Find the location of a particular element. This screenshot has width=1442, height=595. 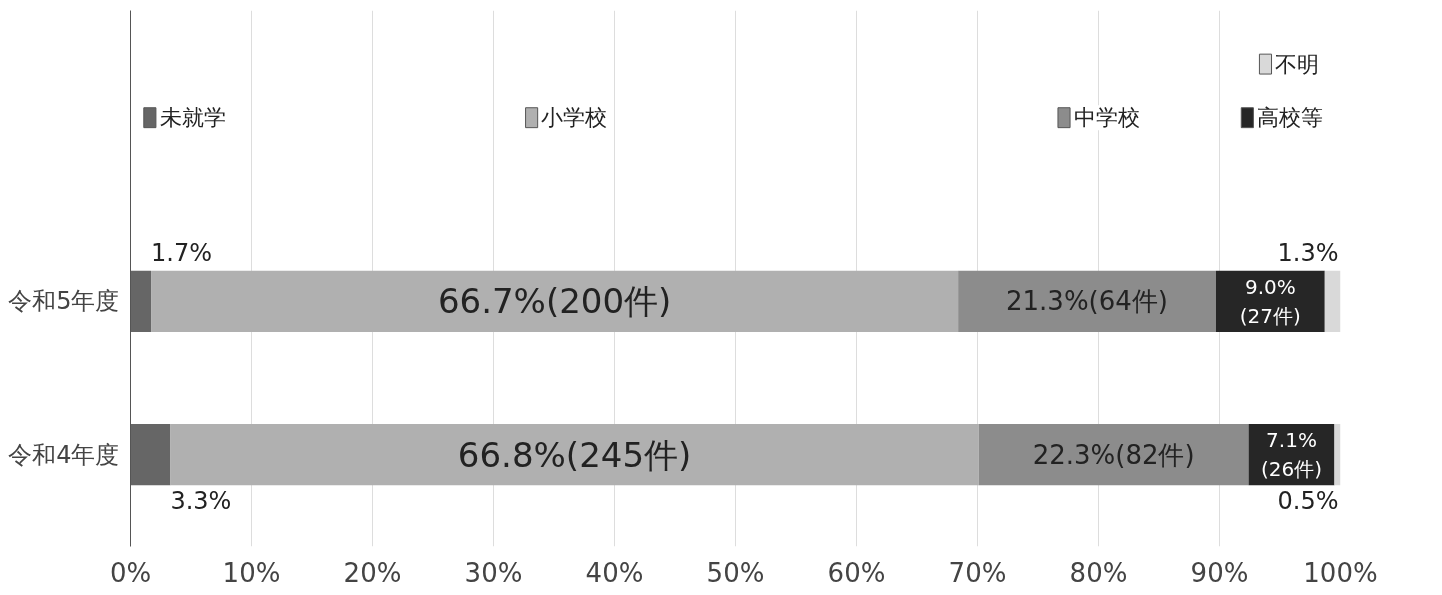

data-label: 1.3% is located at coordinates (1308, 252).